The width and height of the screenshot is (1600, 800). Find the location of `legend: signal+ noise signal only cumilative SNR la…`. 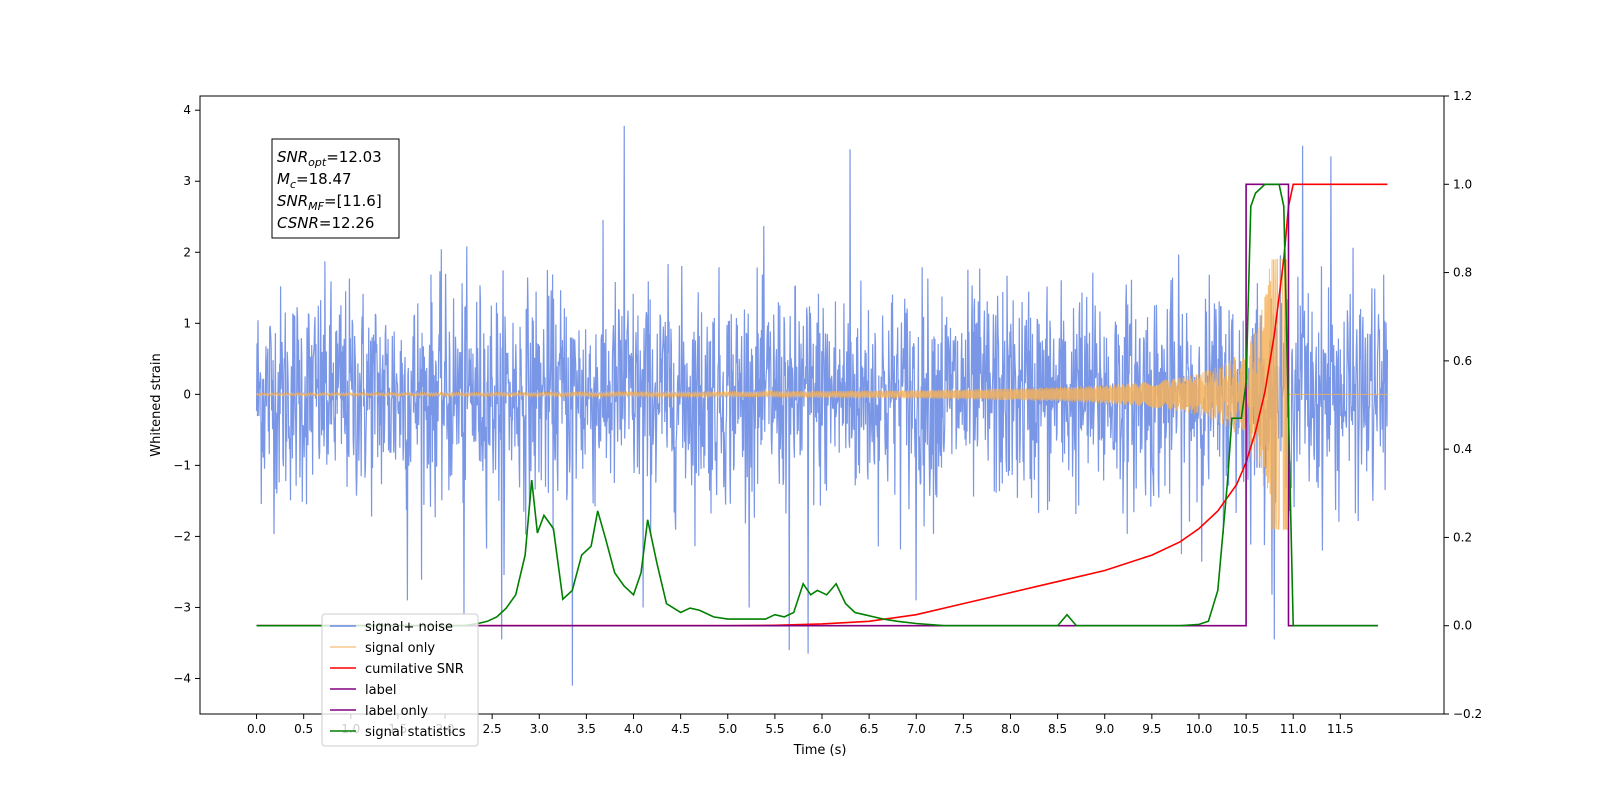

legend: signal+ noise signal only cumilative SNR la… is located at coordinates (400, 680).